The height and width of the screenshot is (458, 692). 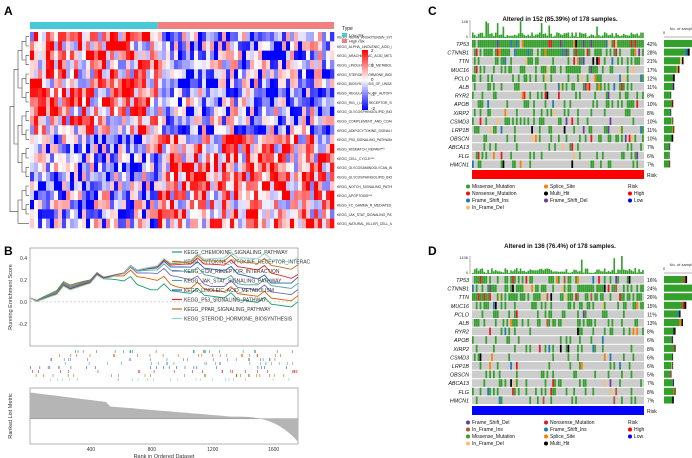 What do you see at coordinates (558, 104) in the screenshot?
I see `oncoplot-row-bg` at bounding box center [558, 104].